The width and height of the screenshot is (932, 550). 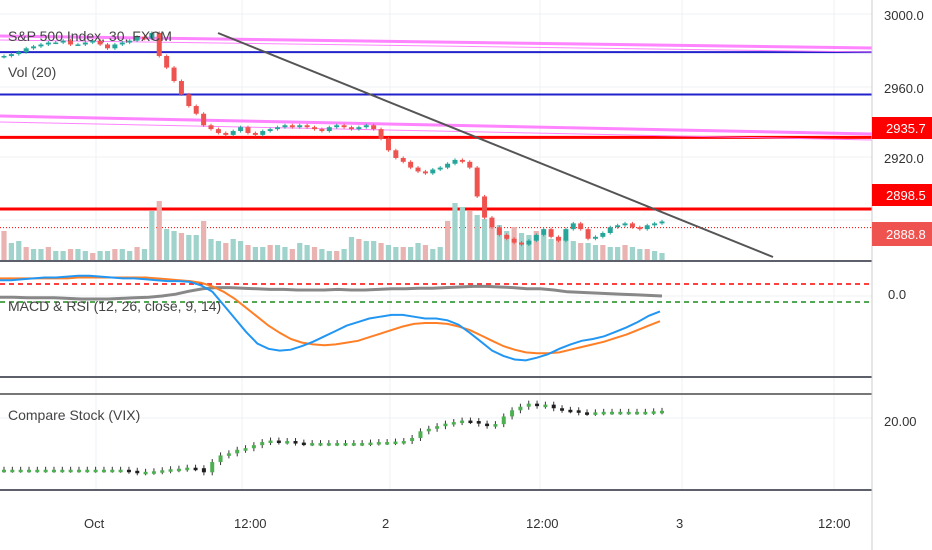 I want to click on macd-zero-label: 0.0, so click(x=897, y=294).